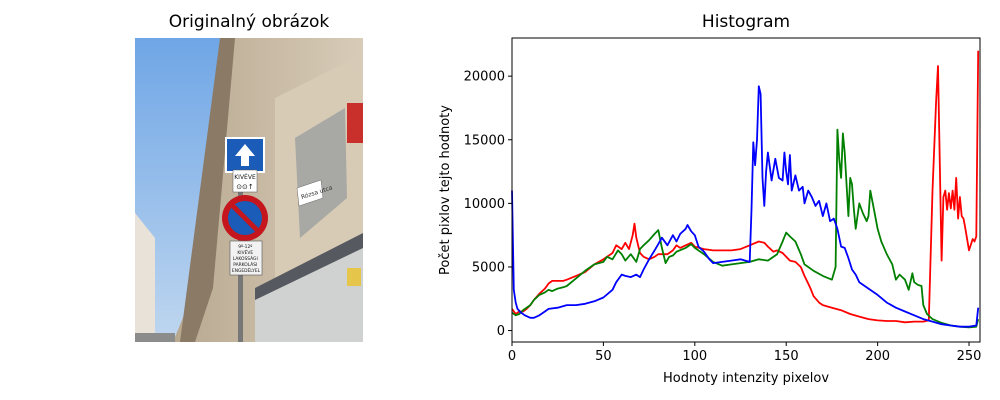 This screenshot has height=400, width=1000. What do you see at coordinates (245, 187) in the screenshot?
I see `bicycle-icon: ⊙⊙↑` at bounding box center [245, 187].